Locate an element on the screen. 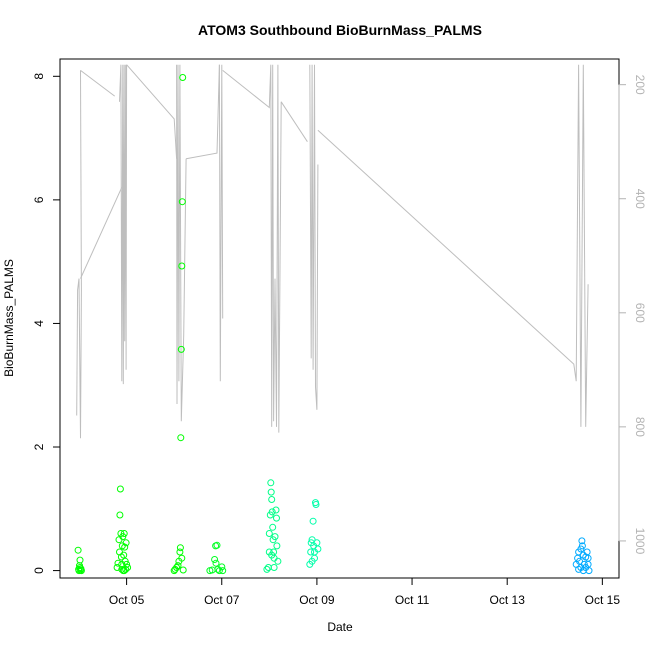 The image size is (650, 650). x-tick-label: Oct 15 is located at coordinates (603, 600).